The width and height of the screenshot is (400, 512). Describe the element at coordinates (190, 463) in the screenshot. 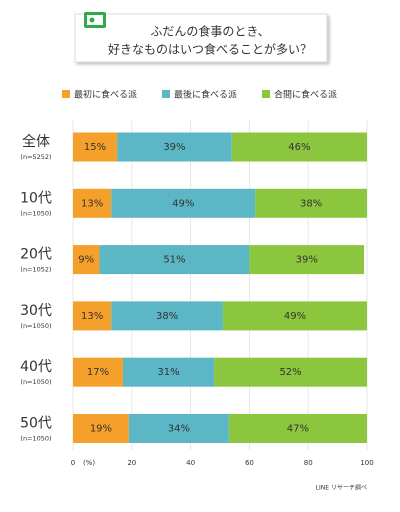

I see `x-tick-label: 40` at that location.